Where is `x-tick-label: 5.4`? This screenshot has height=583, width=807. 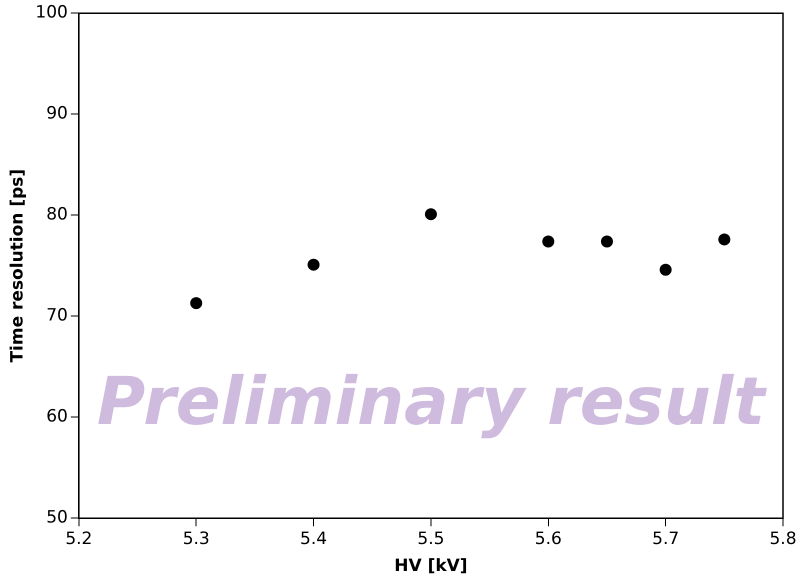
x-tick-label: 5.4 is located at coordinates (314, 538).